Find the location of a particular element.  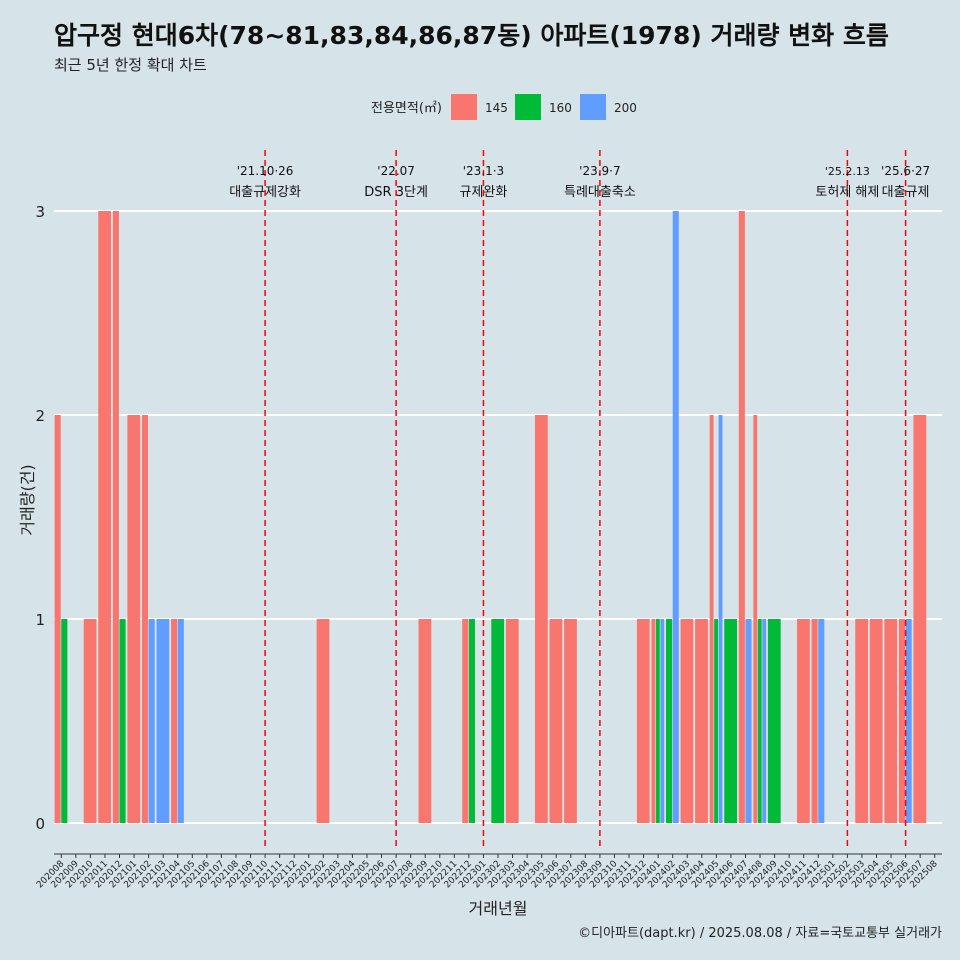

event-name-label: 규제완화 is located at coordinates (484, 192).